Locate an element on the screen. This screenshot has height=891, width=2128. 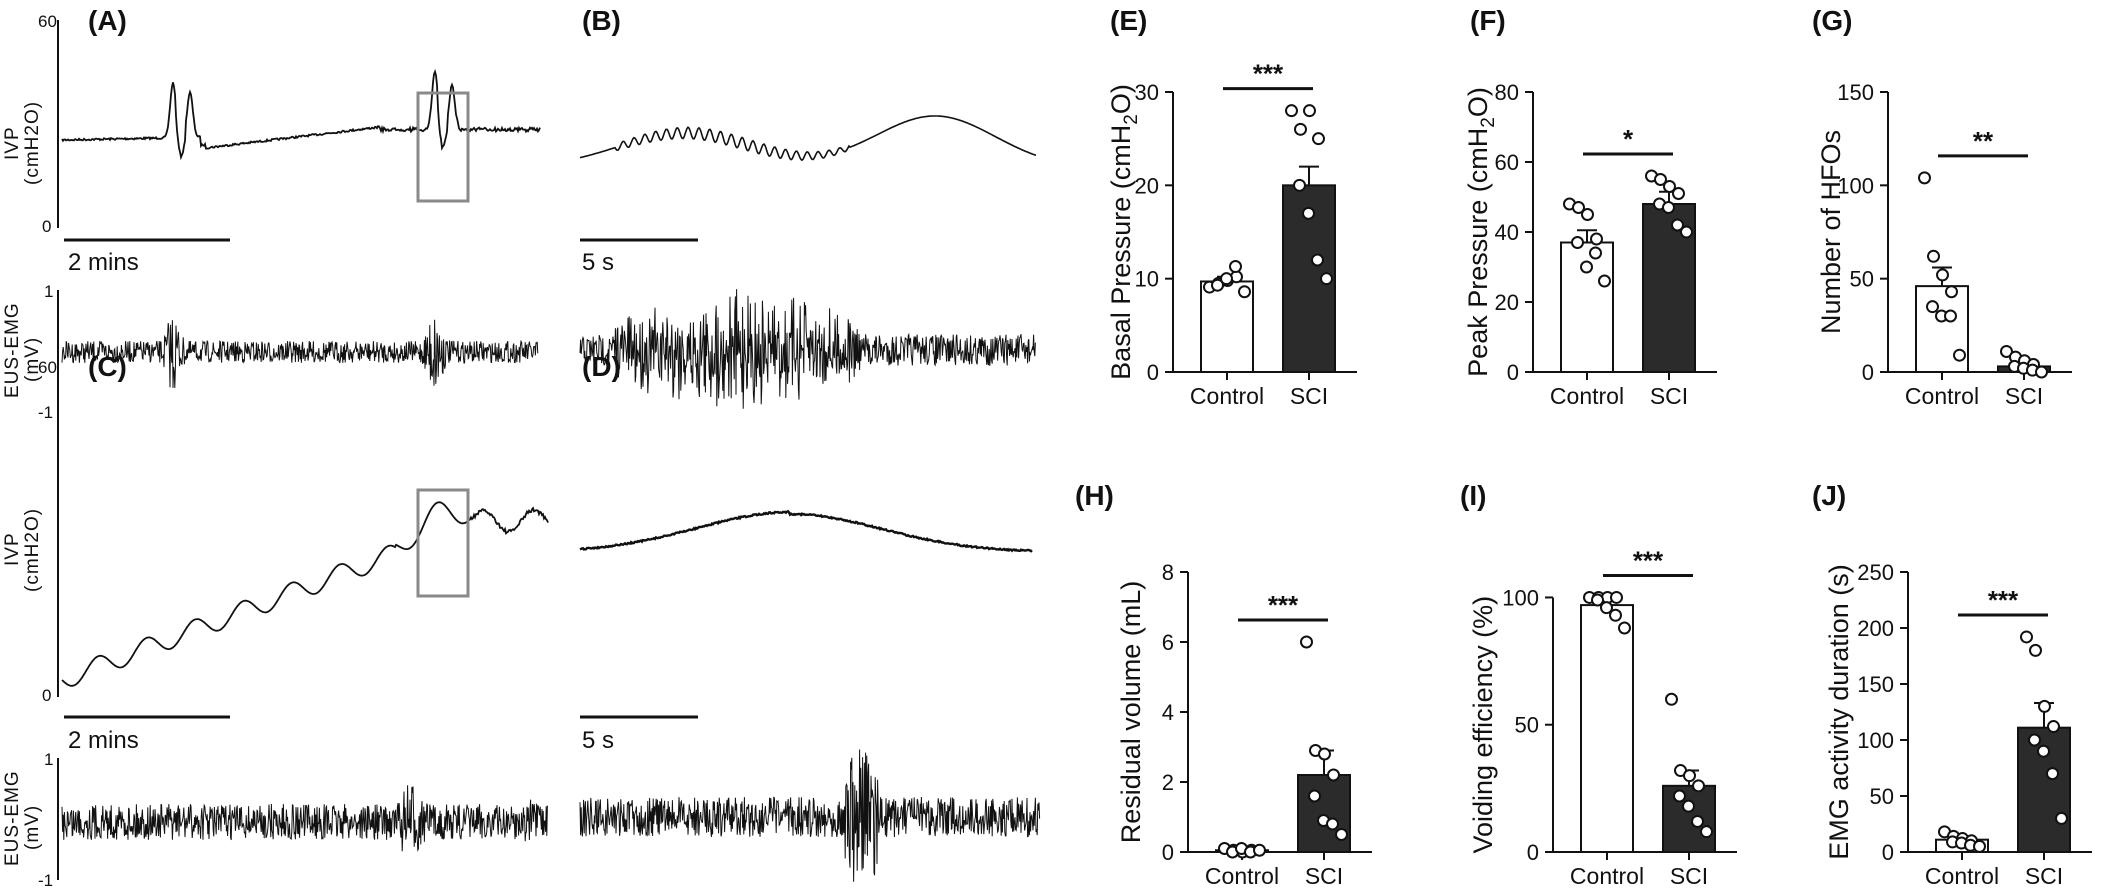
panel-a-emg-tick-bottom: -1 is located at coordinates (45, 412).